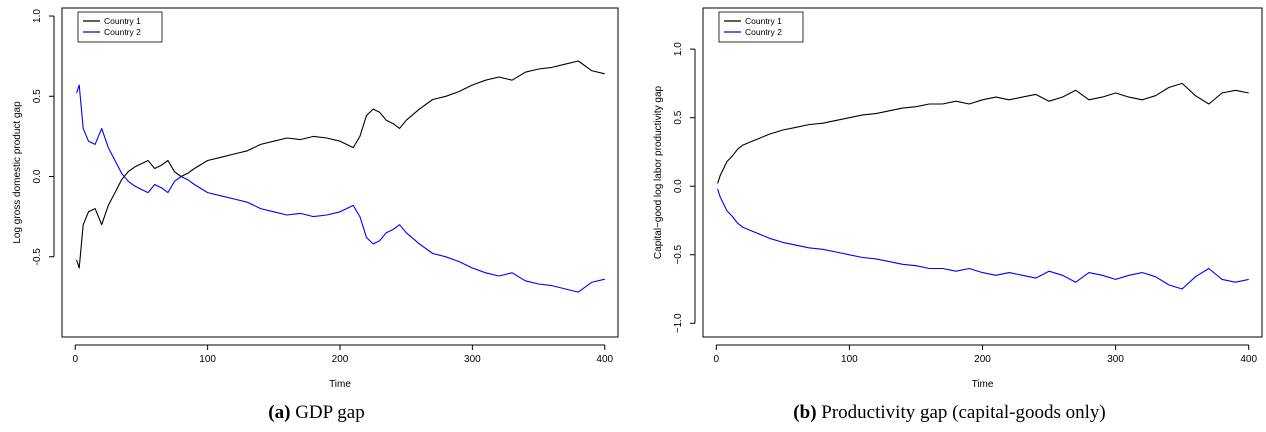 Image resolution: width=1266 pixels, height=432 pixels. What do you see at coordinates (717, 359) in the screenshot?
I see `chart2-x-tick-label: 0` at bounding box center [717, 359].